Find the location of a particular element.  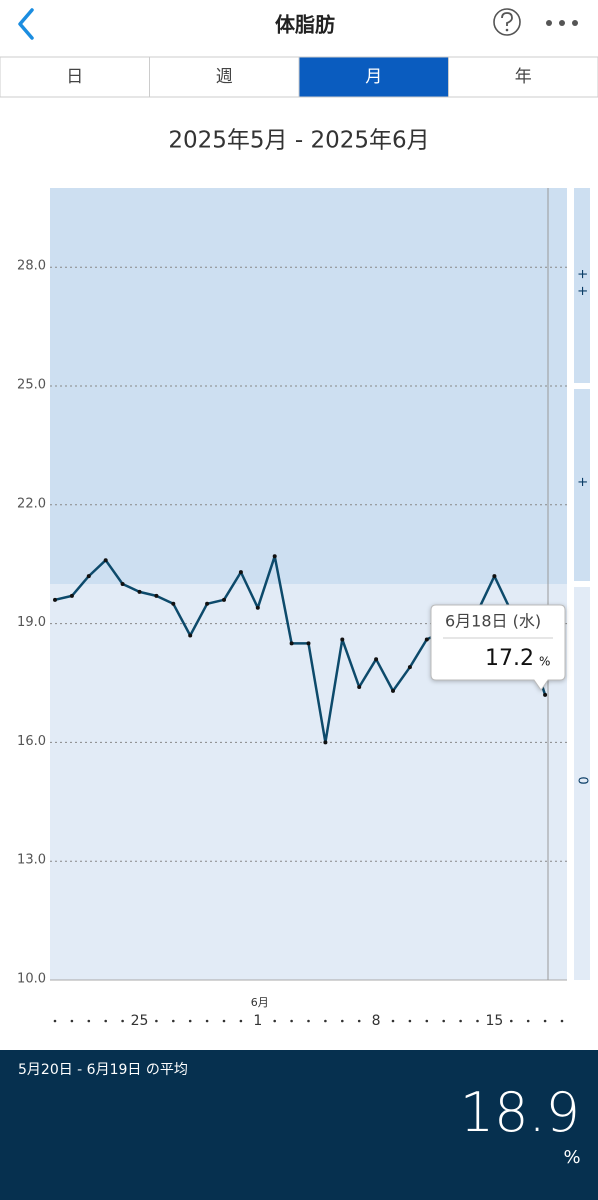

tooltip-date: 6月18日 (水) is located at coordinates (493, 621).